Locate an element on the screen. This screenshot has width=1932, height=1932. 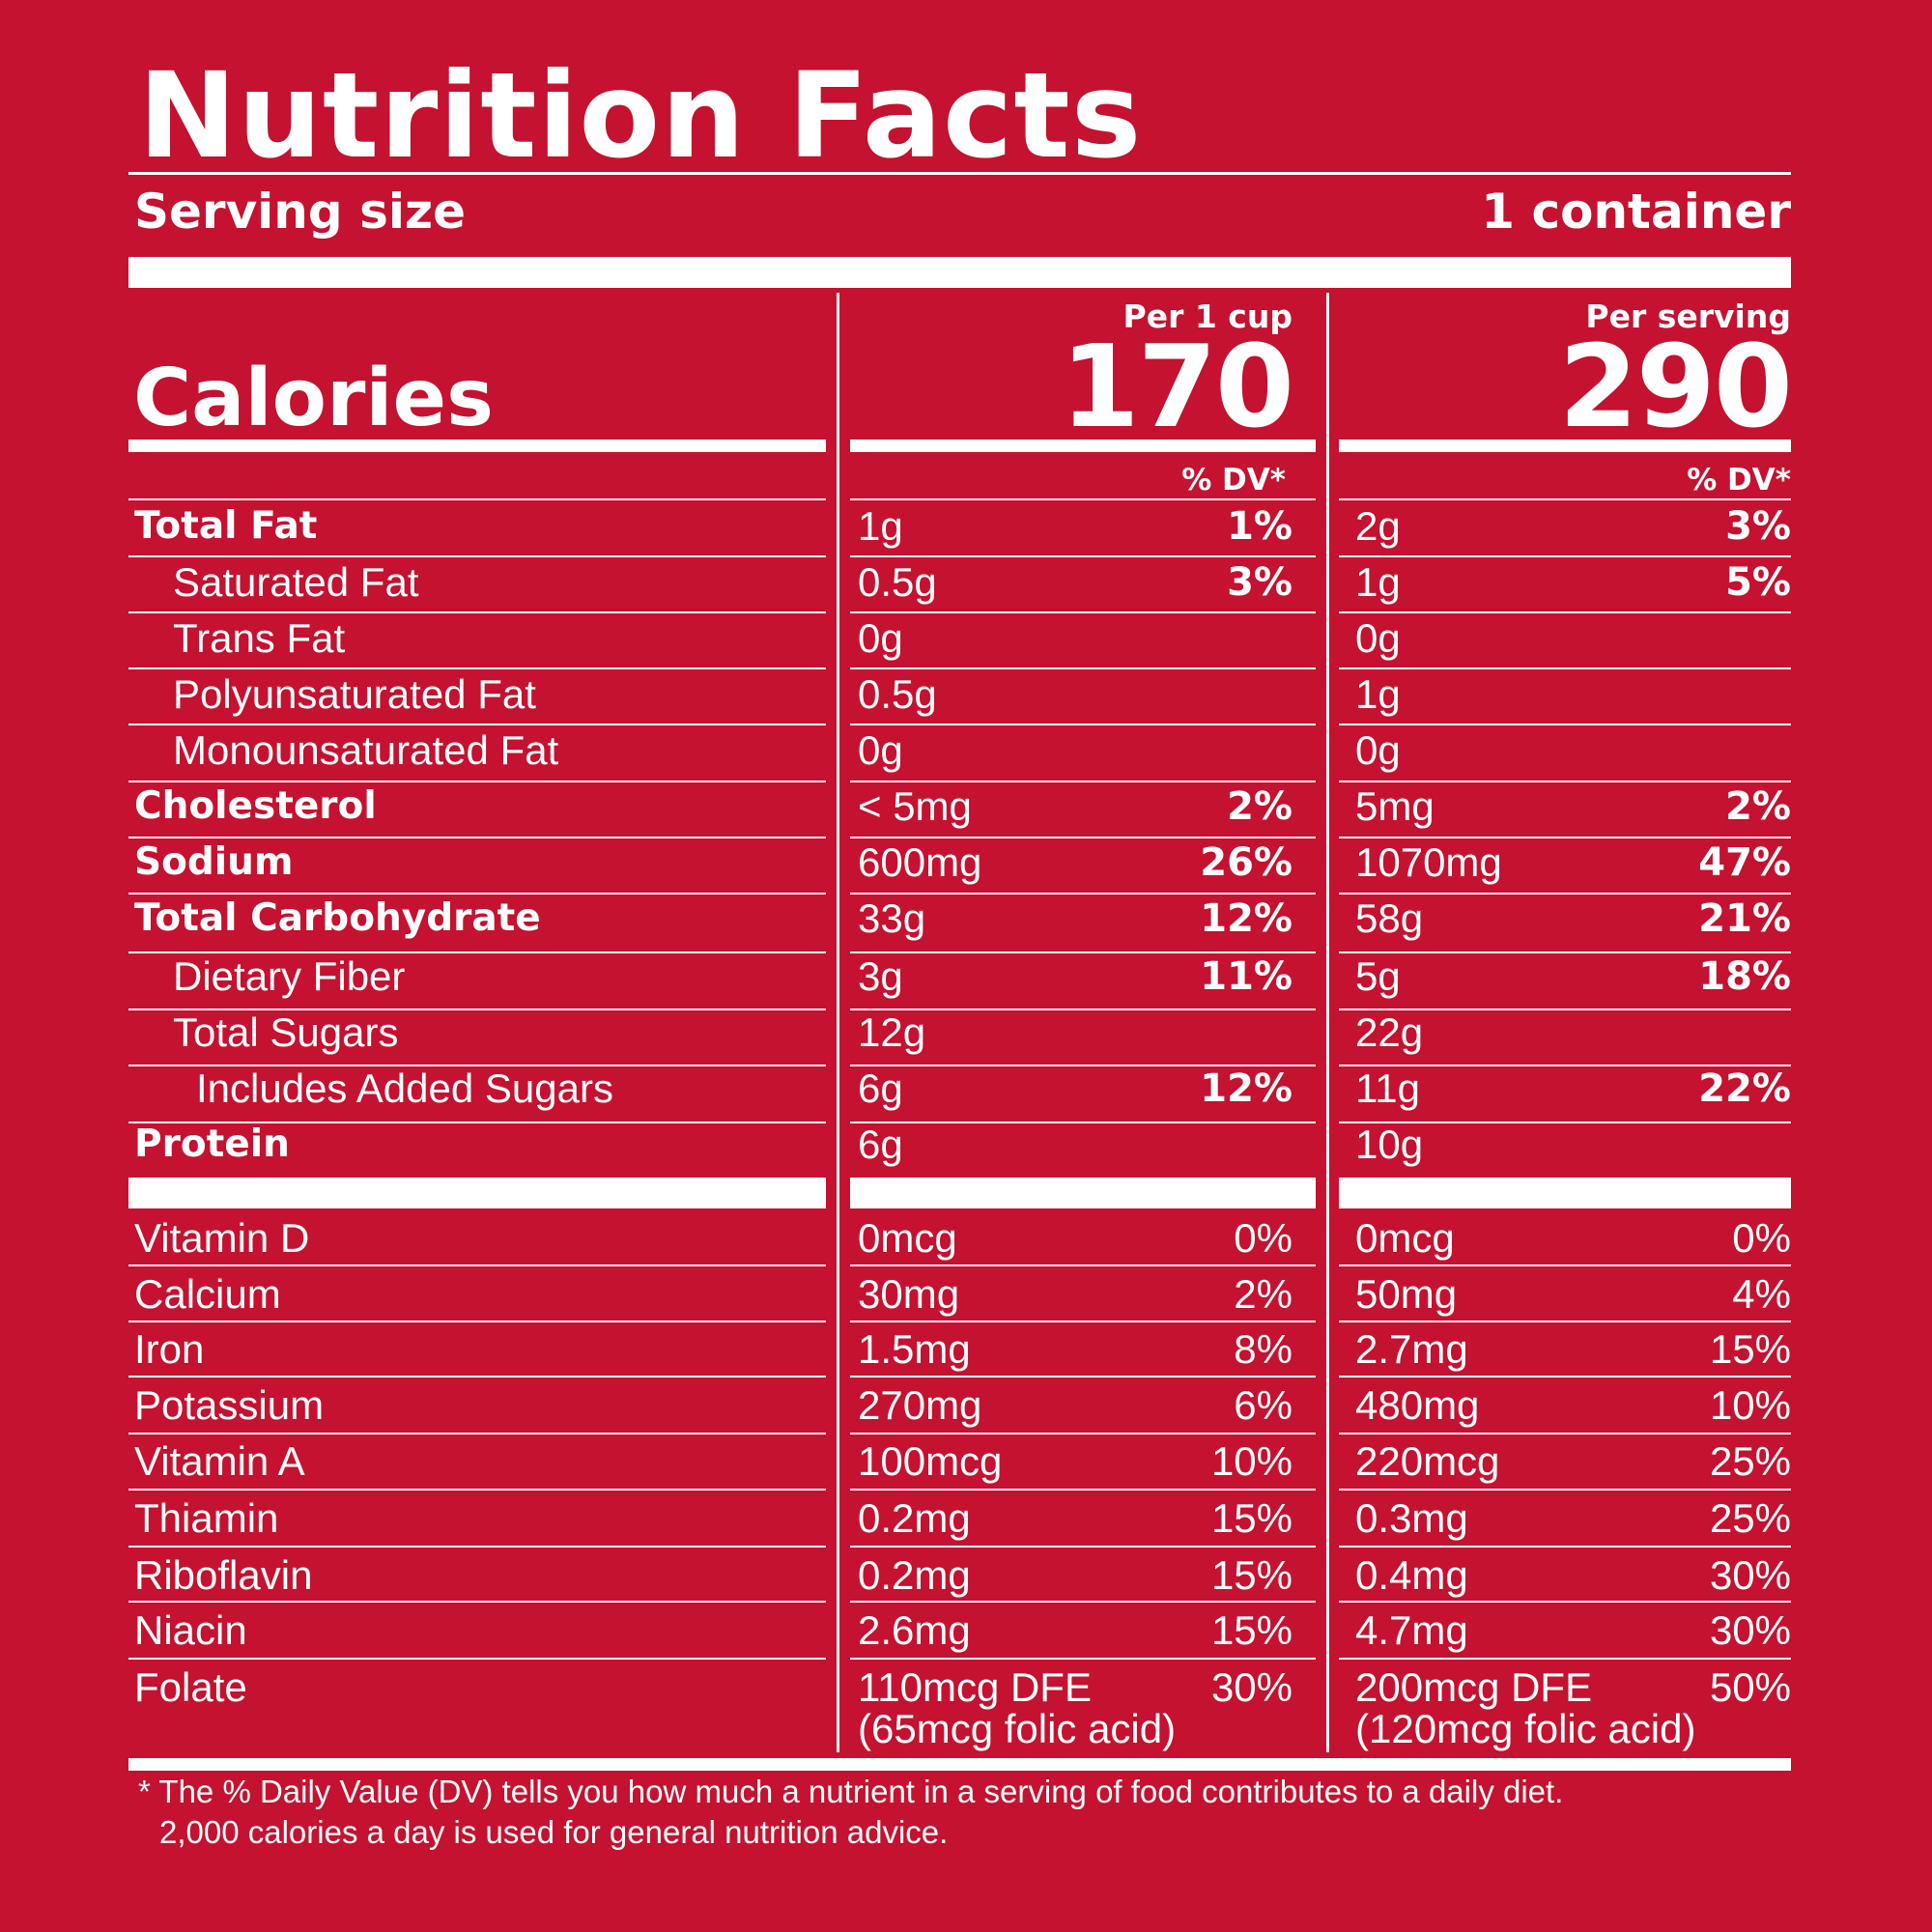
amount-per-serving: 22g is located at coordinates (1389, 1032).